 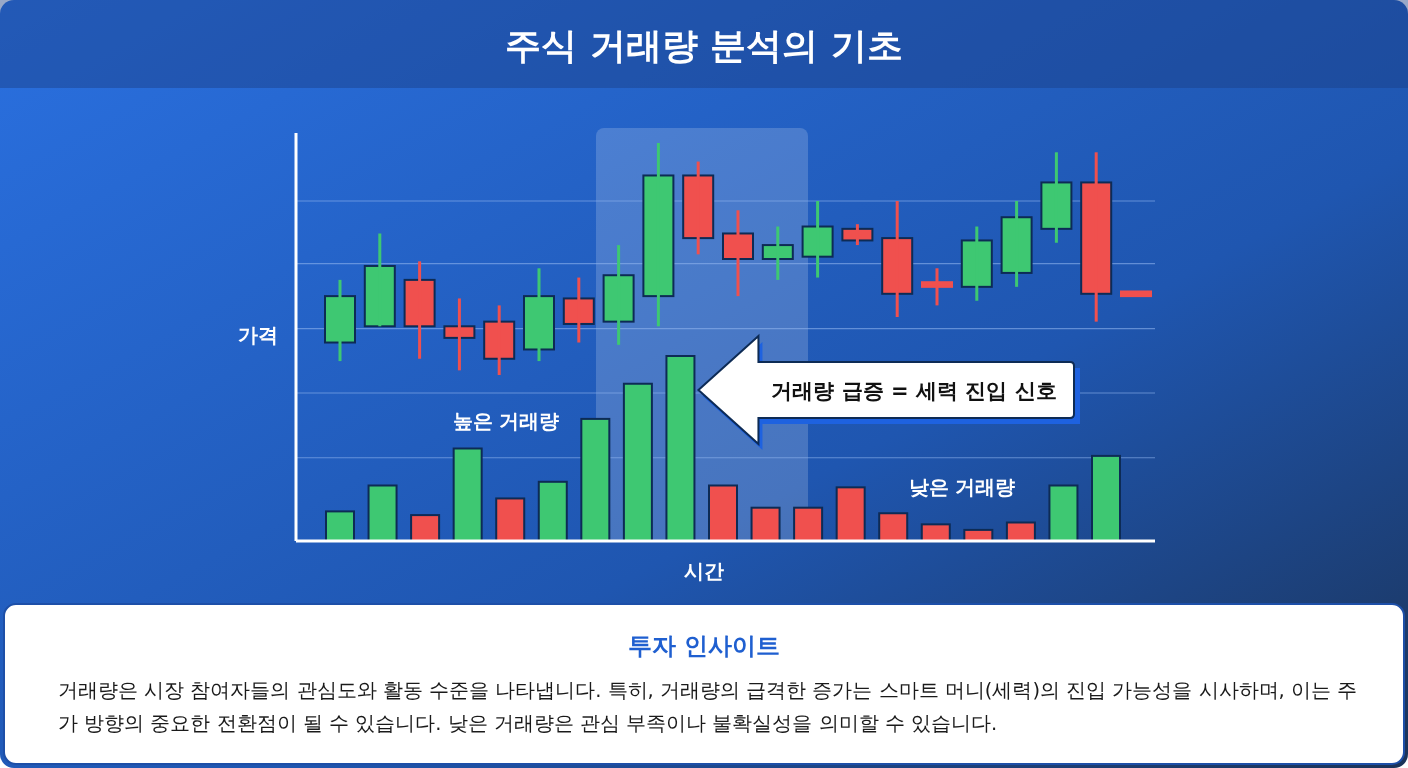 What do you see at coordinates (506, 421) in the screenshot?
I see `annotation: 높은 거래량` at bounding box center [506, 421].